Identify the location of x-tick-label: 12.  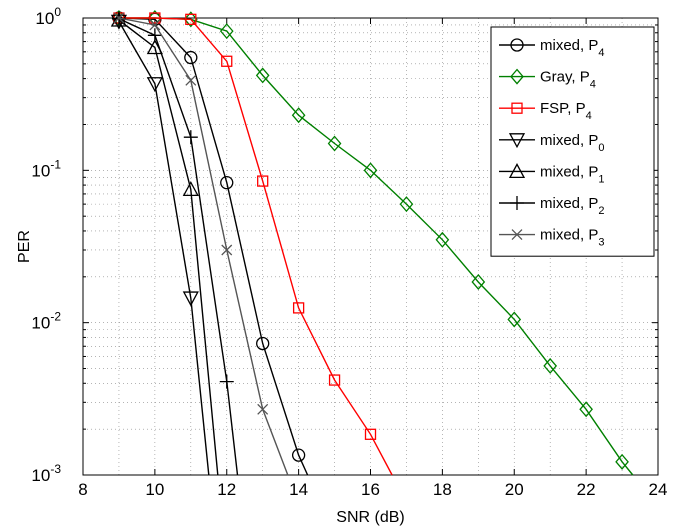
(226, 489).